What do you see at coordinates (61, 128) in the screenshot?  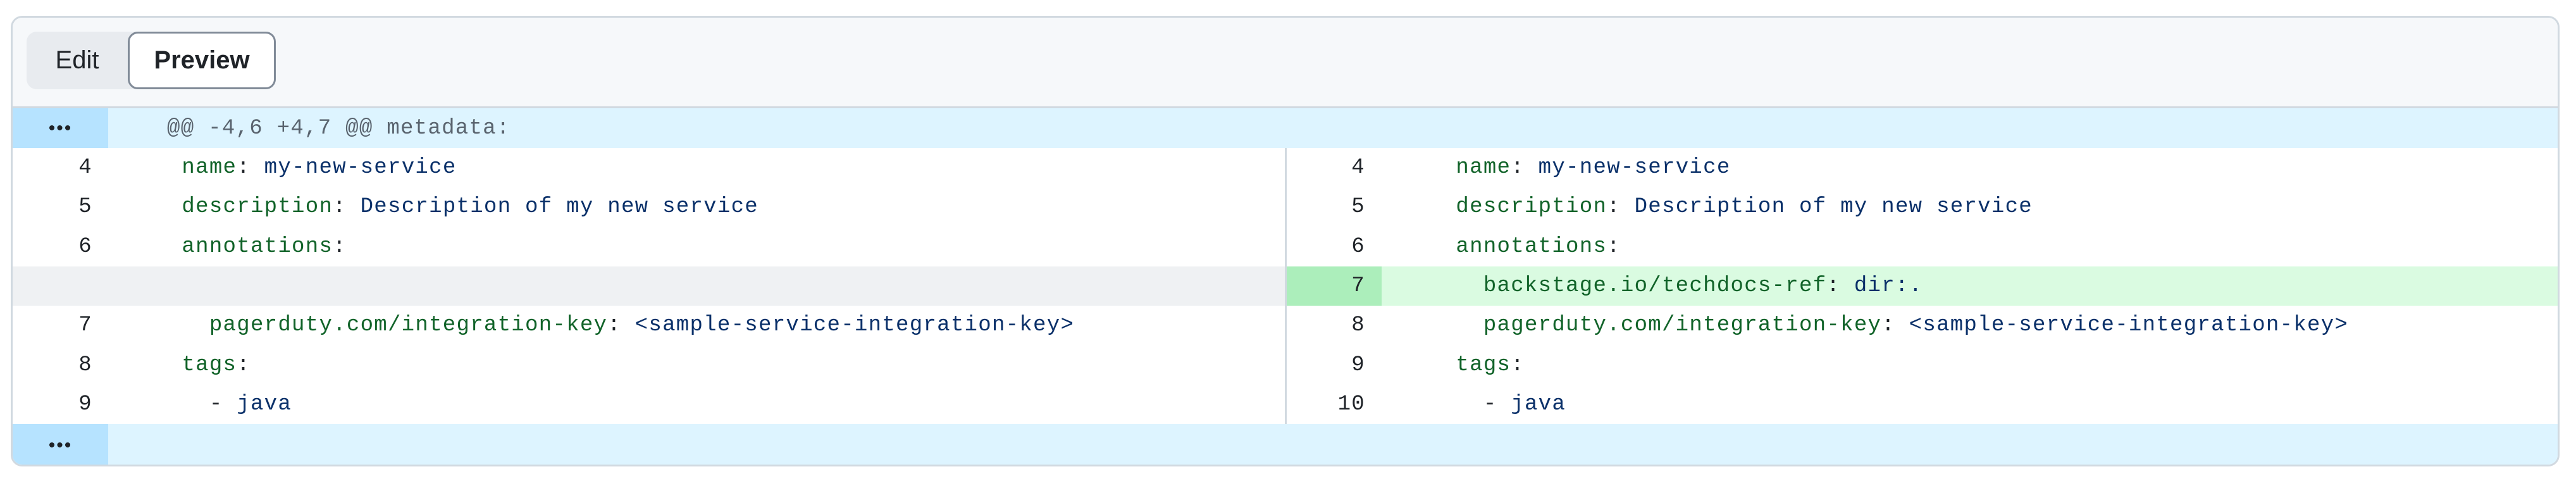 I see `expand-up-icon: •••` at bounding box center [61, 128].